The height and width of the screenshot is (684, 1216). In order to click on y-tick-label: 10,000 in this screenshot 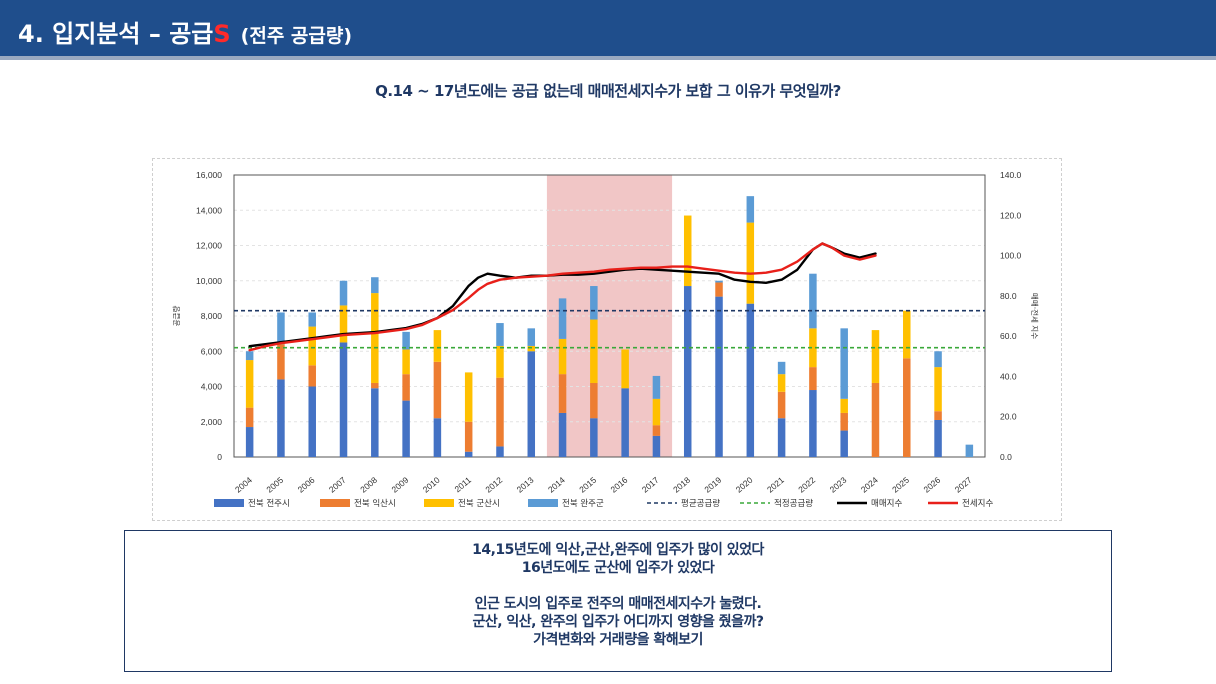, I will do `click(209, 281)`.